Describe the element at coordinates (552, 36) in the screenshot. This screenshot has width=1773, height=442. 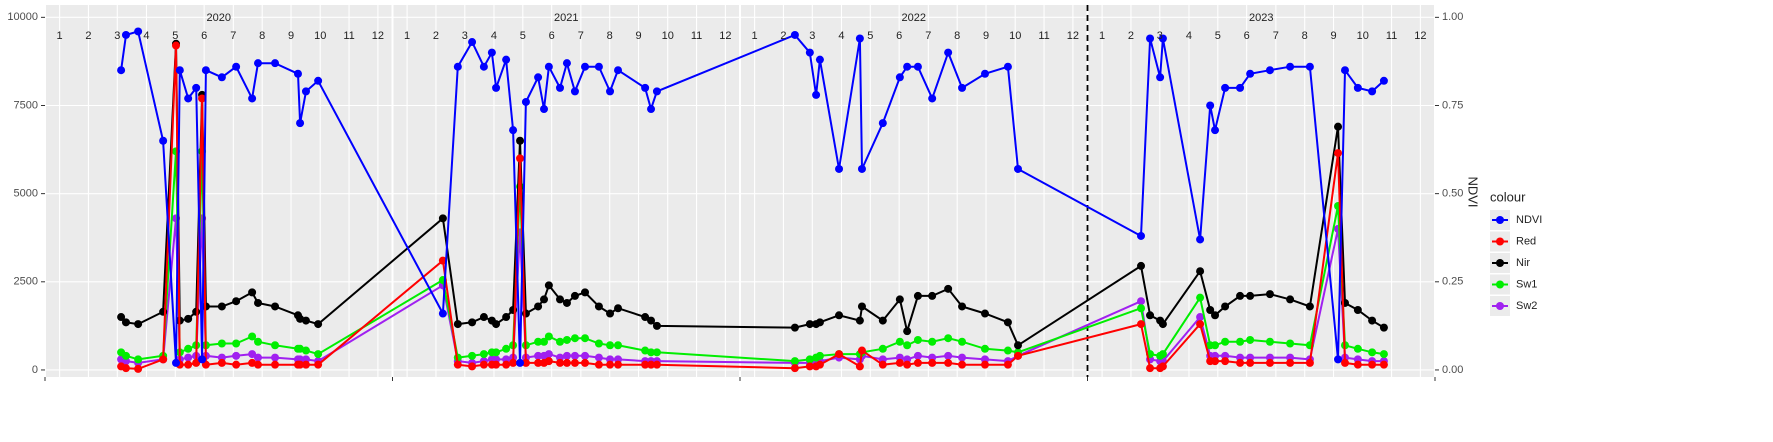
I see `month-label: 6` at that location.